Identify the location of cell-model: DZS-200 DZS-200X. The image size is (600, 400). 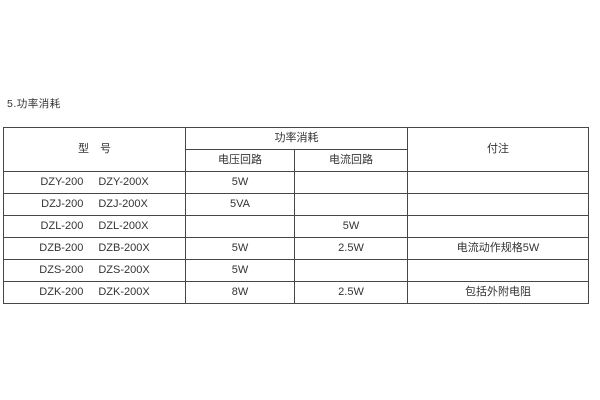
(94, 270).